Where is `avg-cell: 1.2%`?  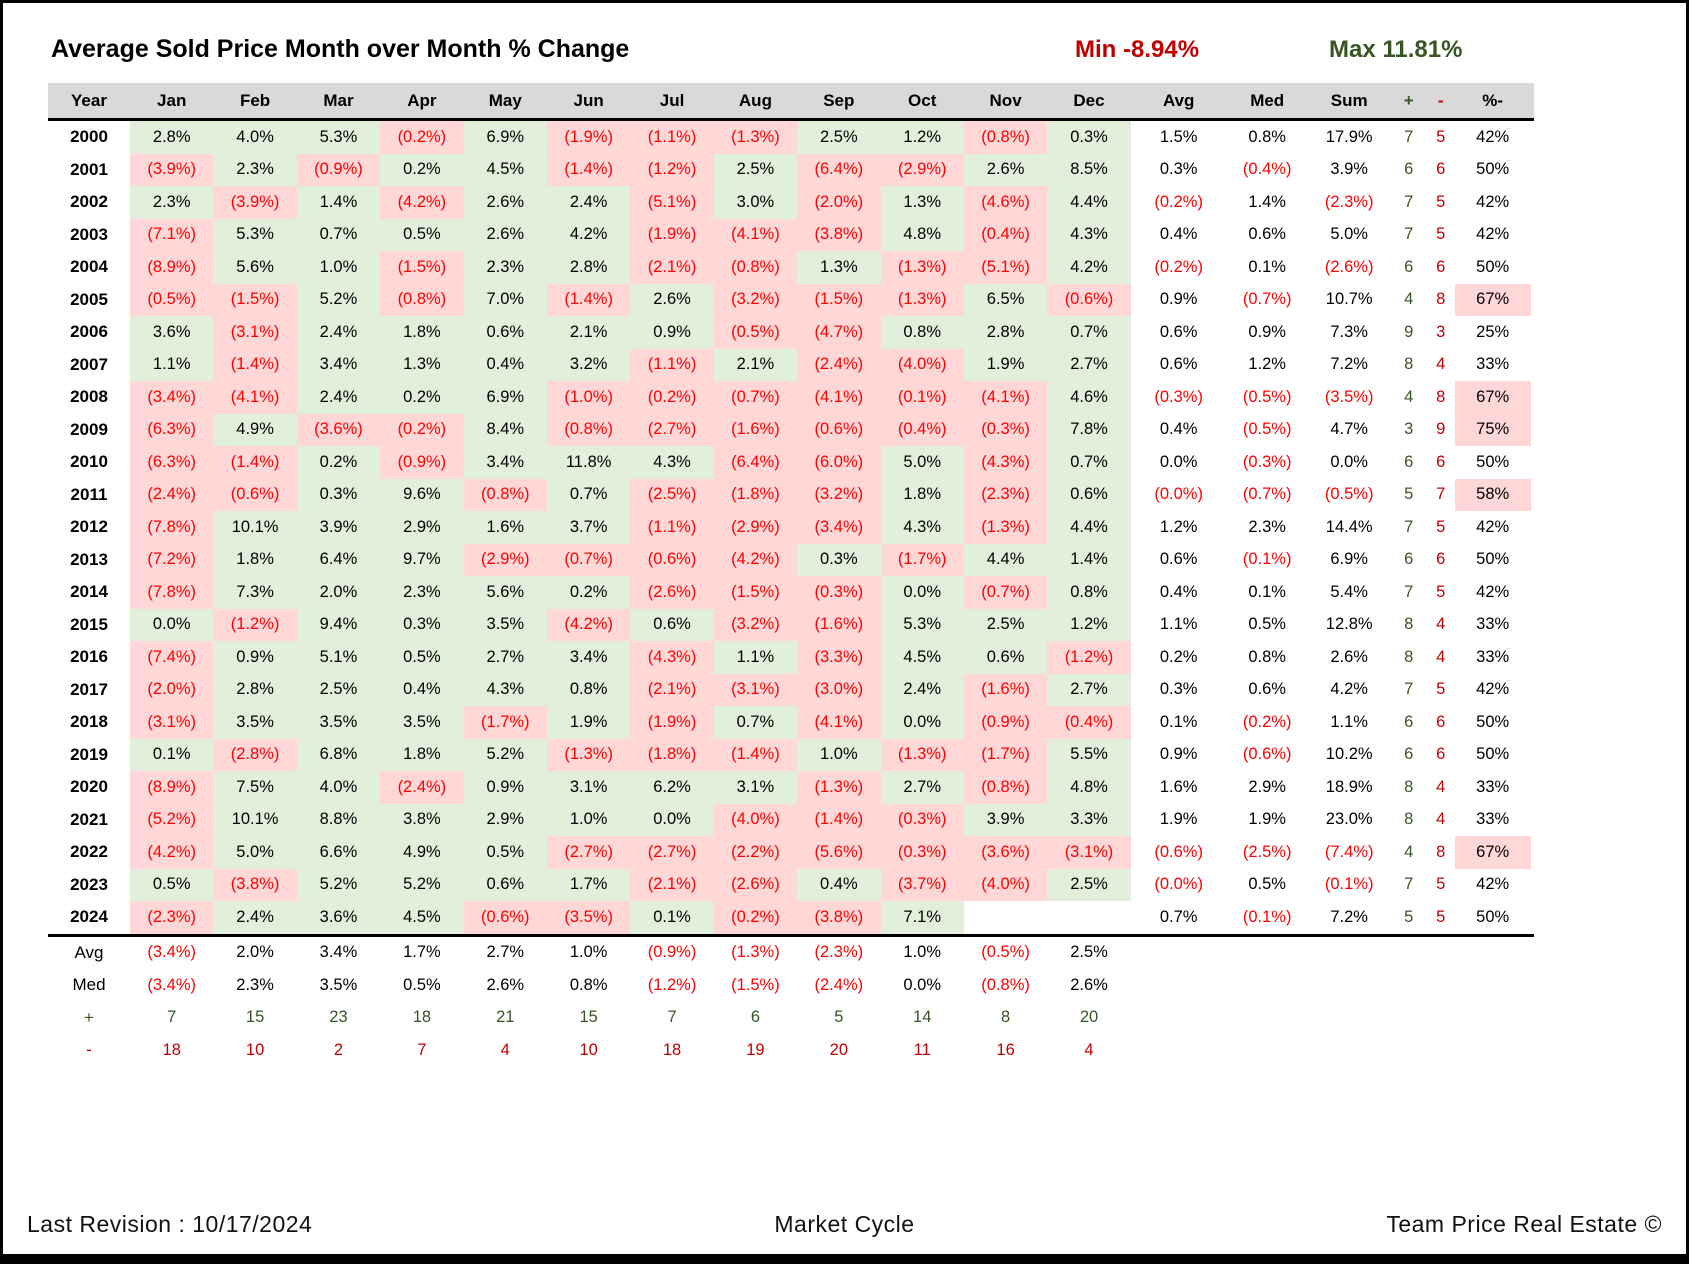
avg-cell: 1.2% is located at coordinates (1178, 526).